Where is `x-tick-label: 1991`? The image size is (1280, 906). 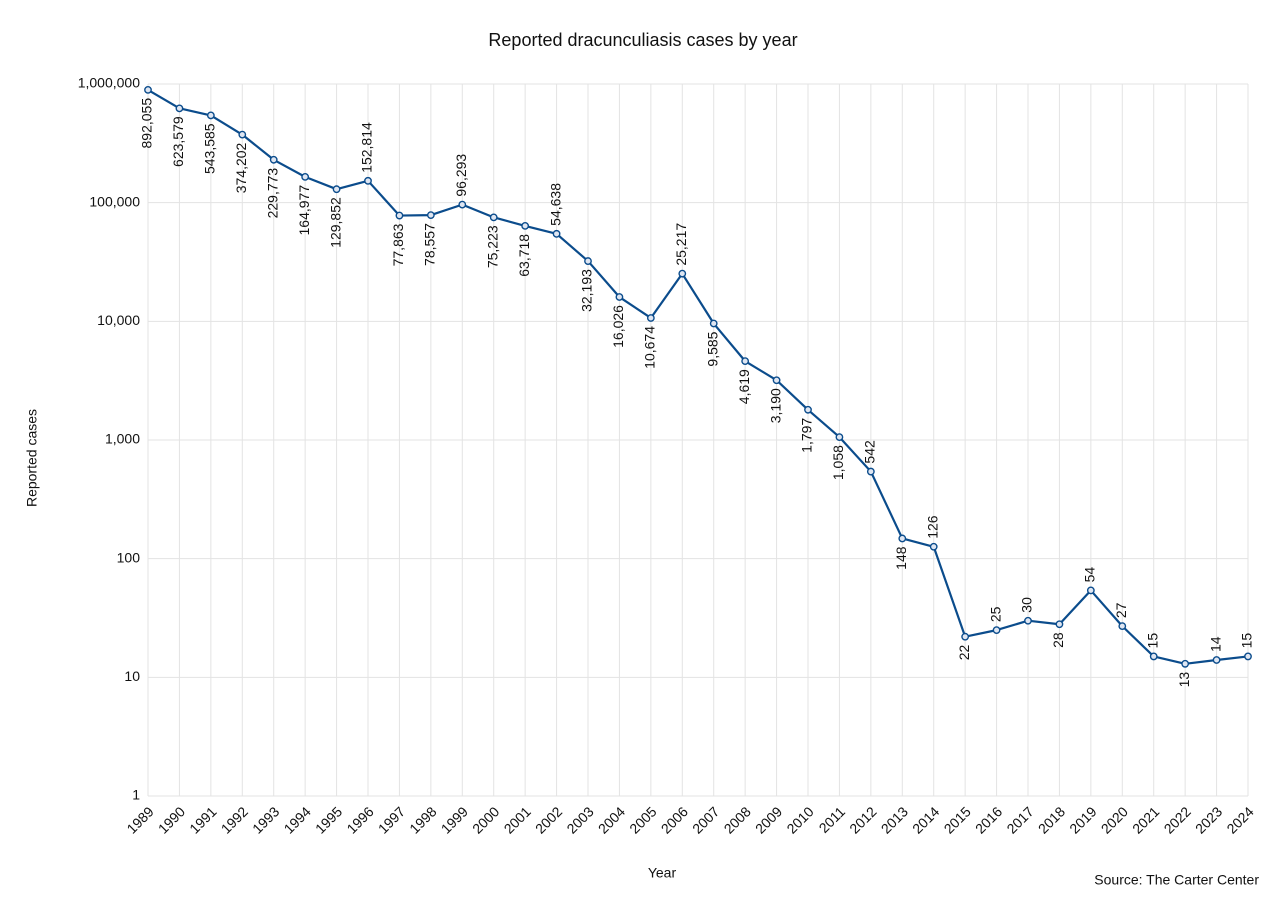
x-tick-label: 1991 is located at coordinates (202, 819).